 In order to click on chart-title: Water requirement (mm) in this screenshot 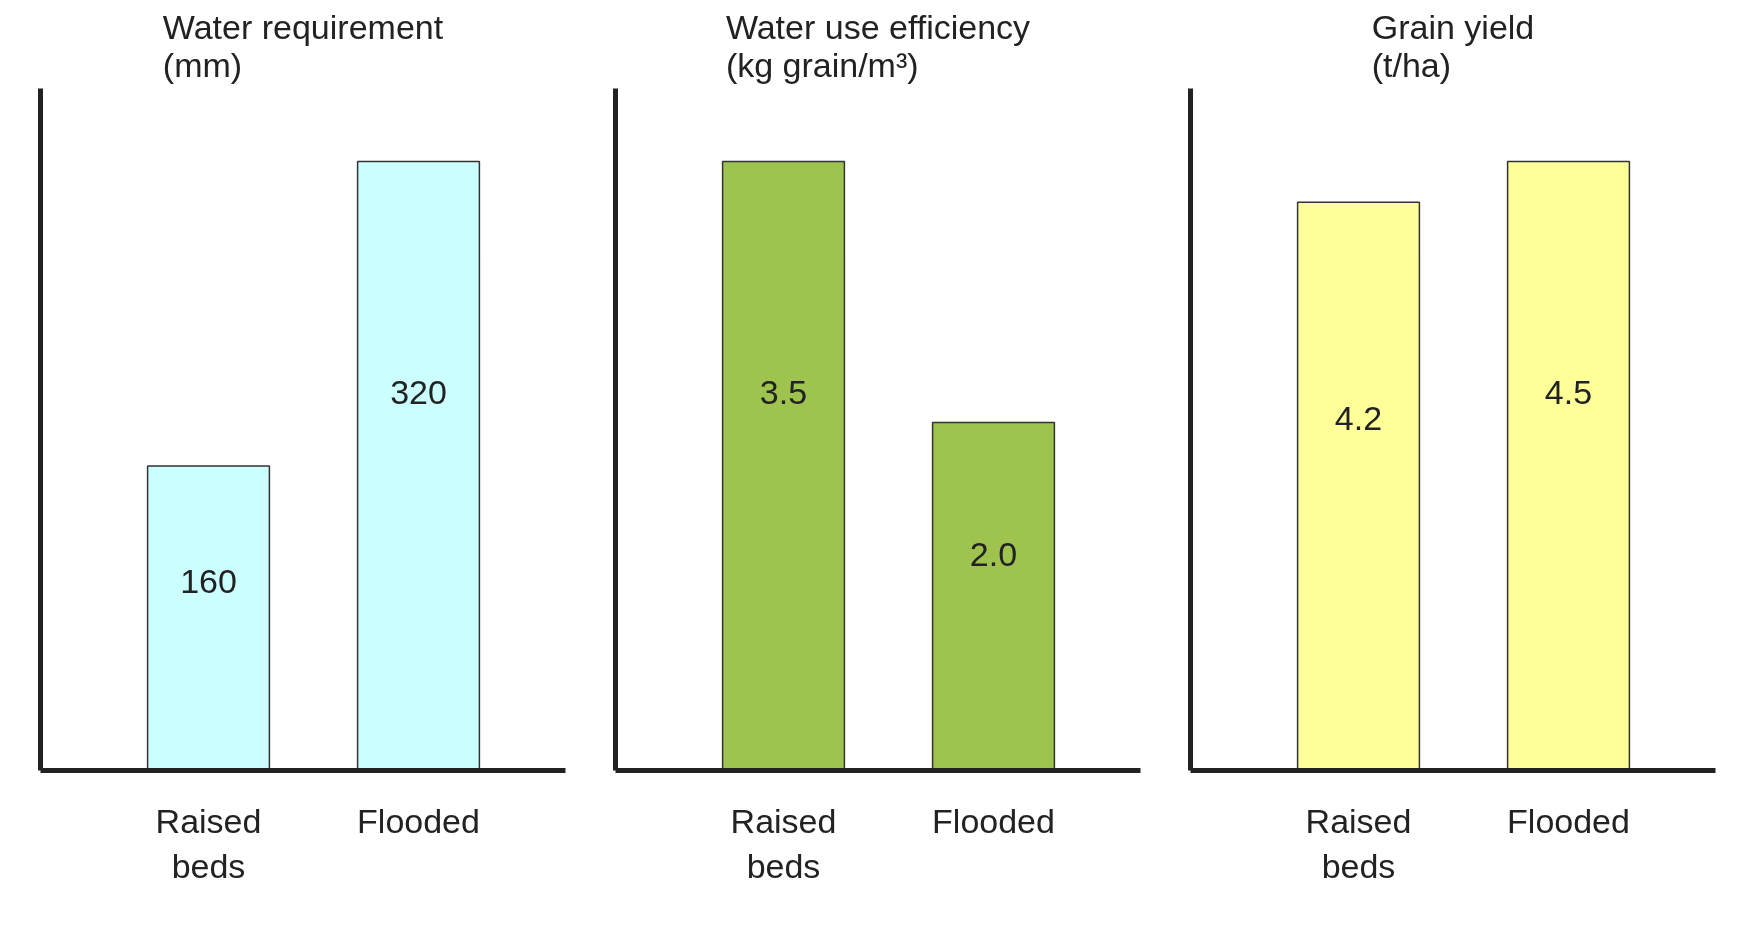, I will do `click(303, 45)`.